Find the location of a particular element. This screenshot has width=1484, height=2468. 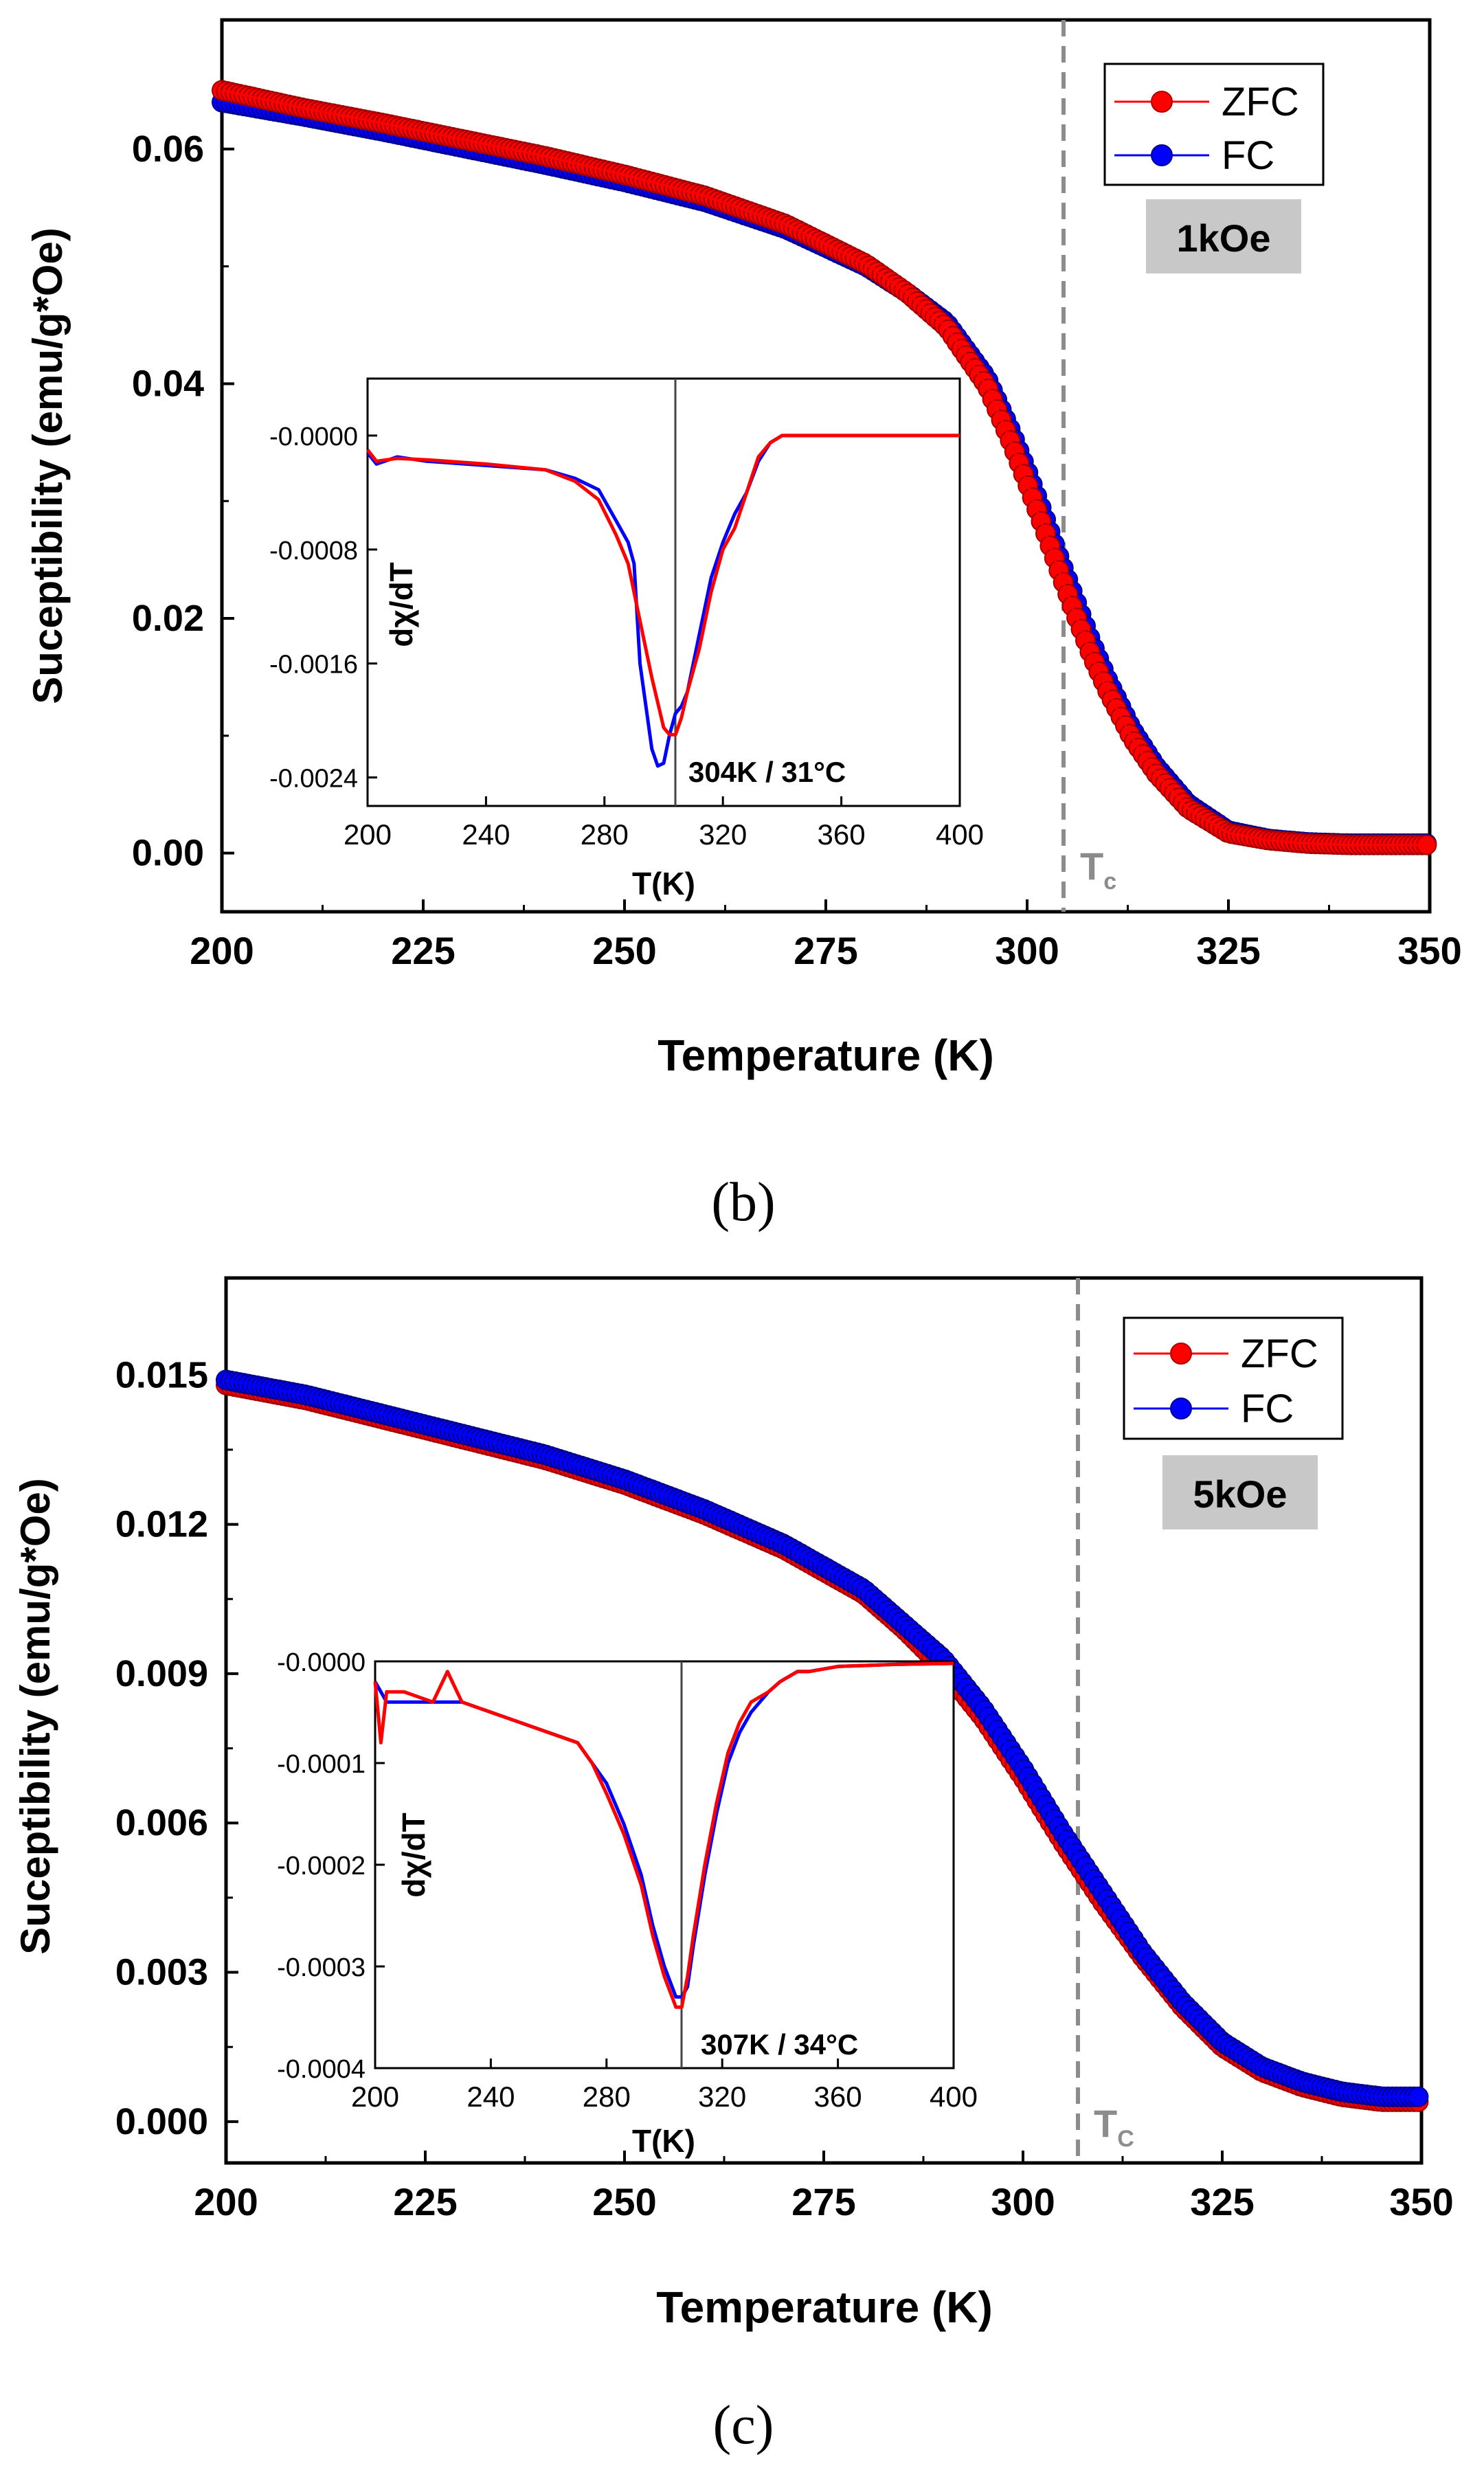

panel-c-inset-y-ticks: -0.0000 -0.0001 -0.0002 -0.0003 -0.0004 is located at coordinates (331, 1866).